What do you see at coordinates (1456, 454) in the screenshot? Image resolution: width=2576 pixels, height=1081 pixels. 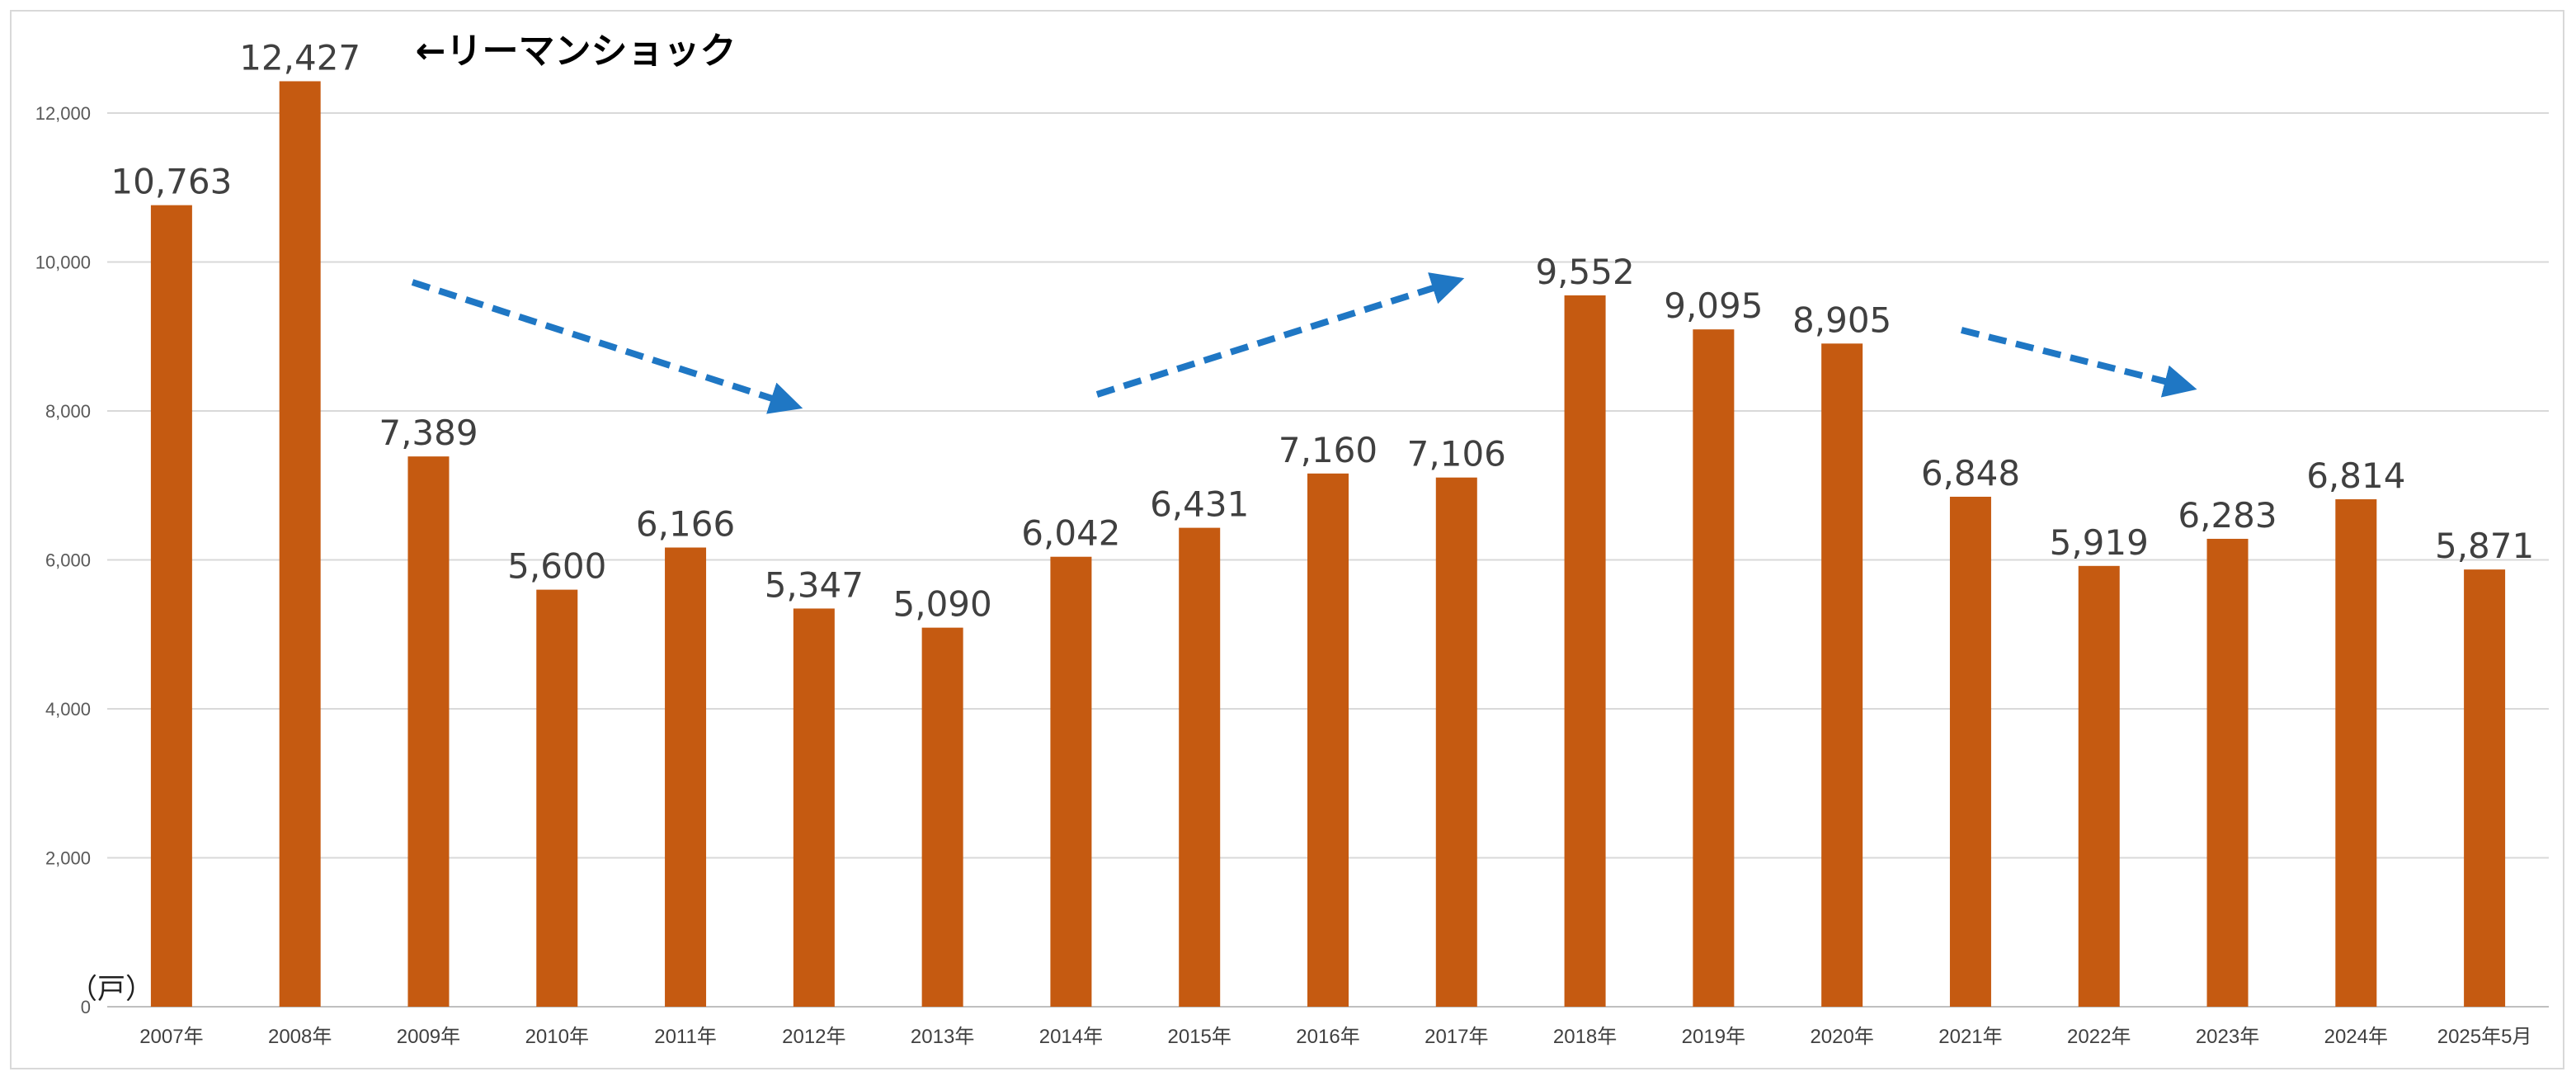 I see `data-label-2017年: 7,106` at bounding box center [1456, 454].